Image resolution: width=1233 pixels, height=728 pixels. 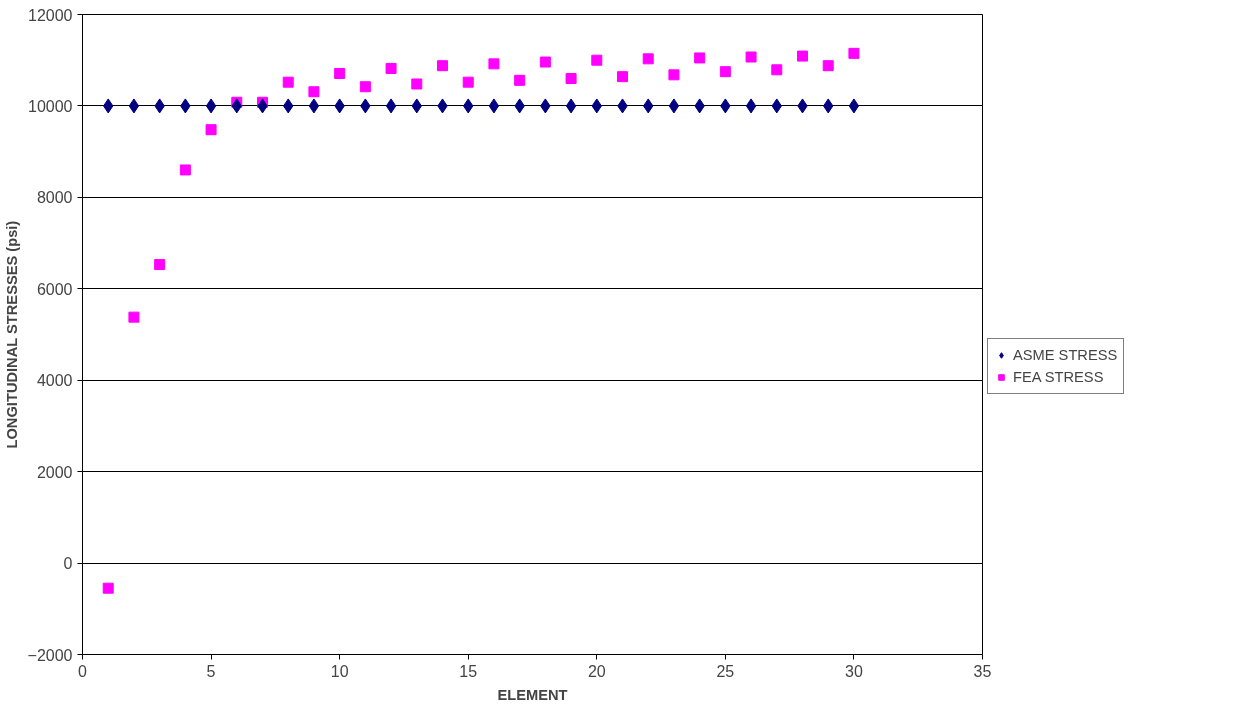 I want to click on y-tick-label: 4000, so click(x=54, y=381).